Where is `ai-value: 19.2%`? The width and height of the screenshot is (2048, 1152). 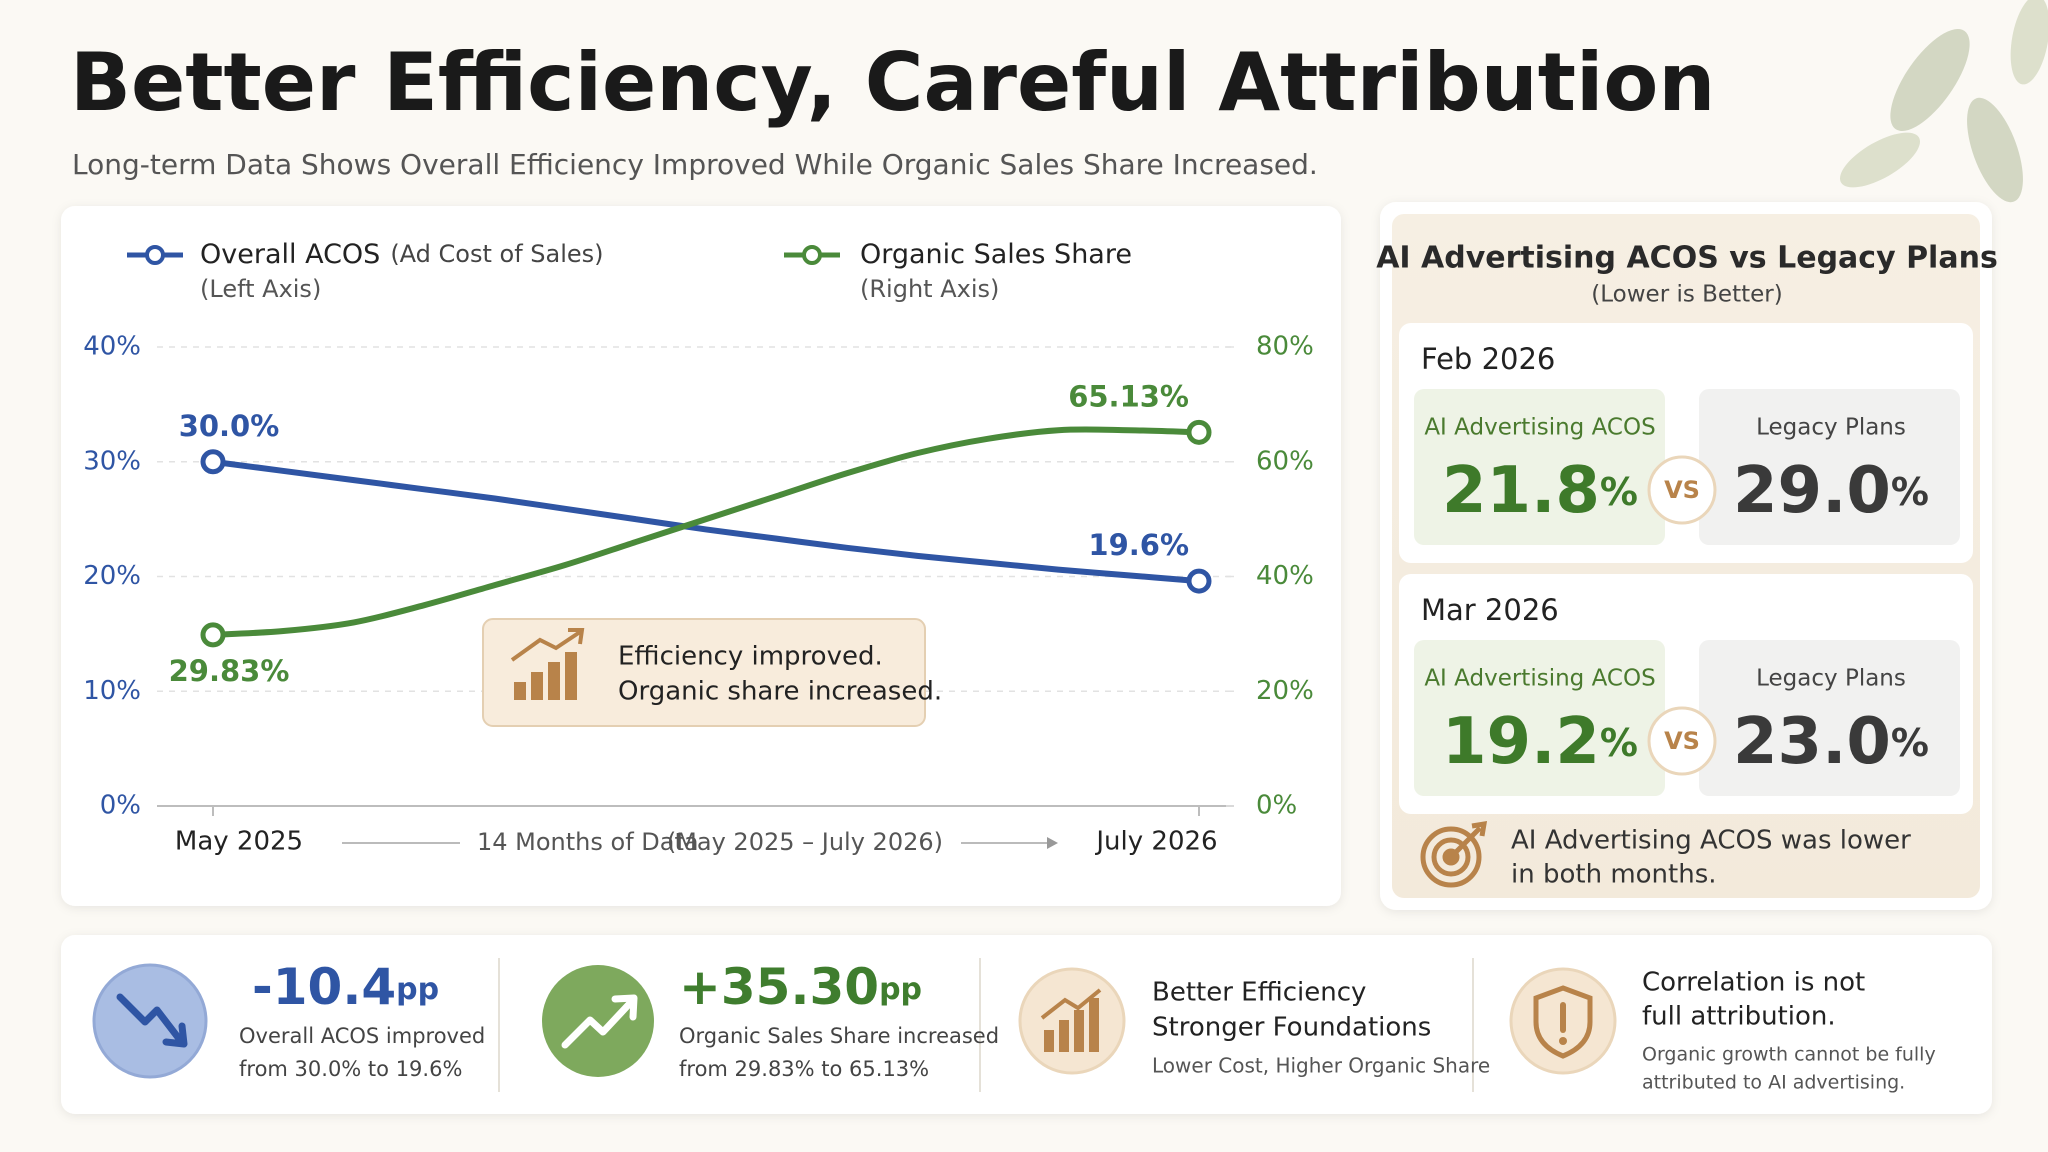 ai-value: 19.2% is located at coordinates (1540, 742).